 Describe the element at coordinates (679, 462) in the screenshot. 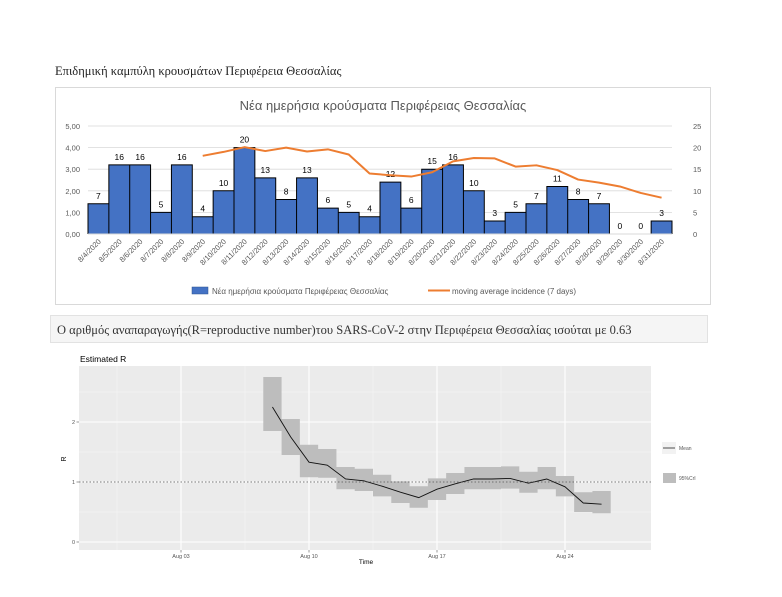

I see `r-chart-legend: Mean 95%CrI` at that location.